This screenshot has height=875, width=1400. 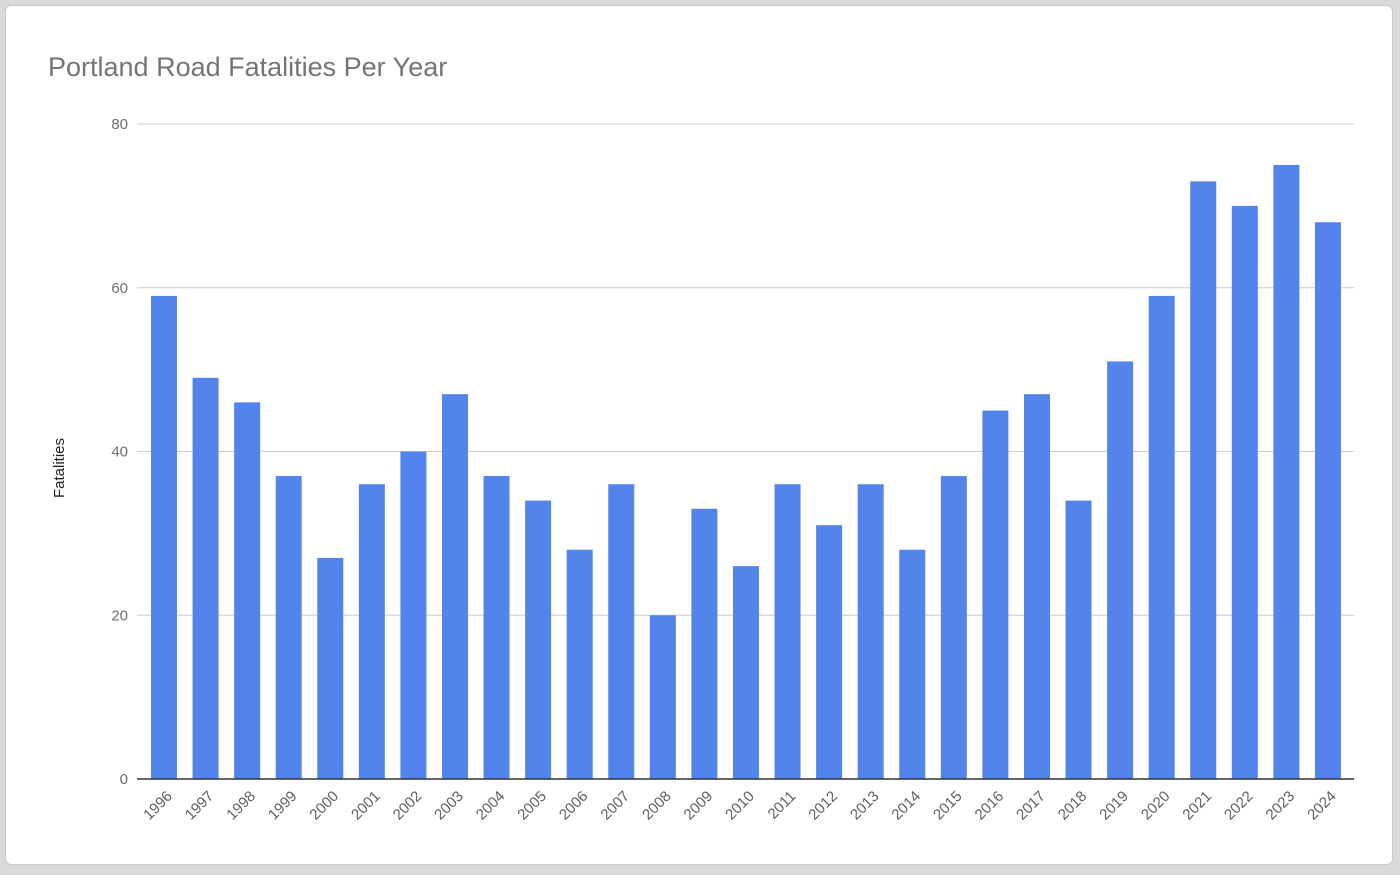 What do you see at coordinates (1031, 806) in the screenshot?
I see `x-tick-label: 2017` at bounding box center [1031, 806].